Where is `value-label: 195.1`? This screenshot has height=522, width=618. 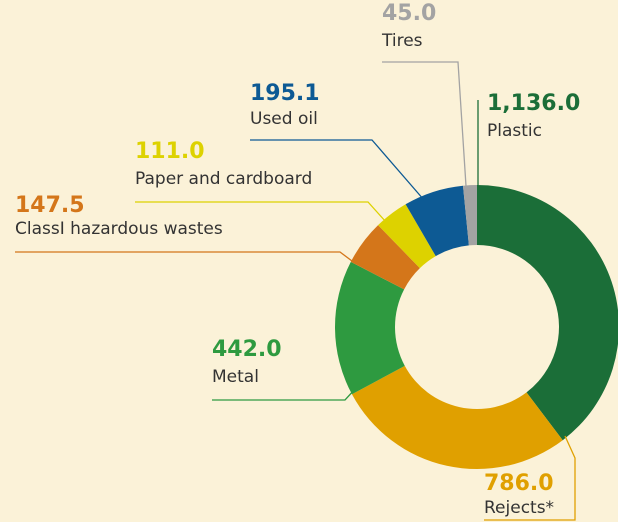 value-label: 195.1 is located at coordinates (285, 93).